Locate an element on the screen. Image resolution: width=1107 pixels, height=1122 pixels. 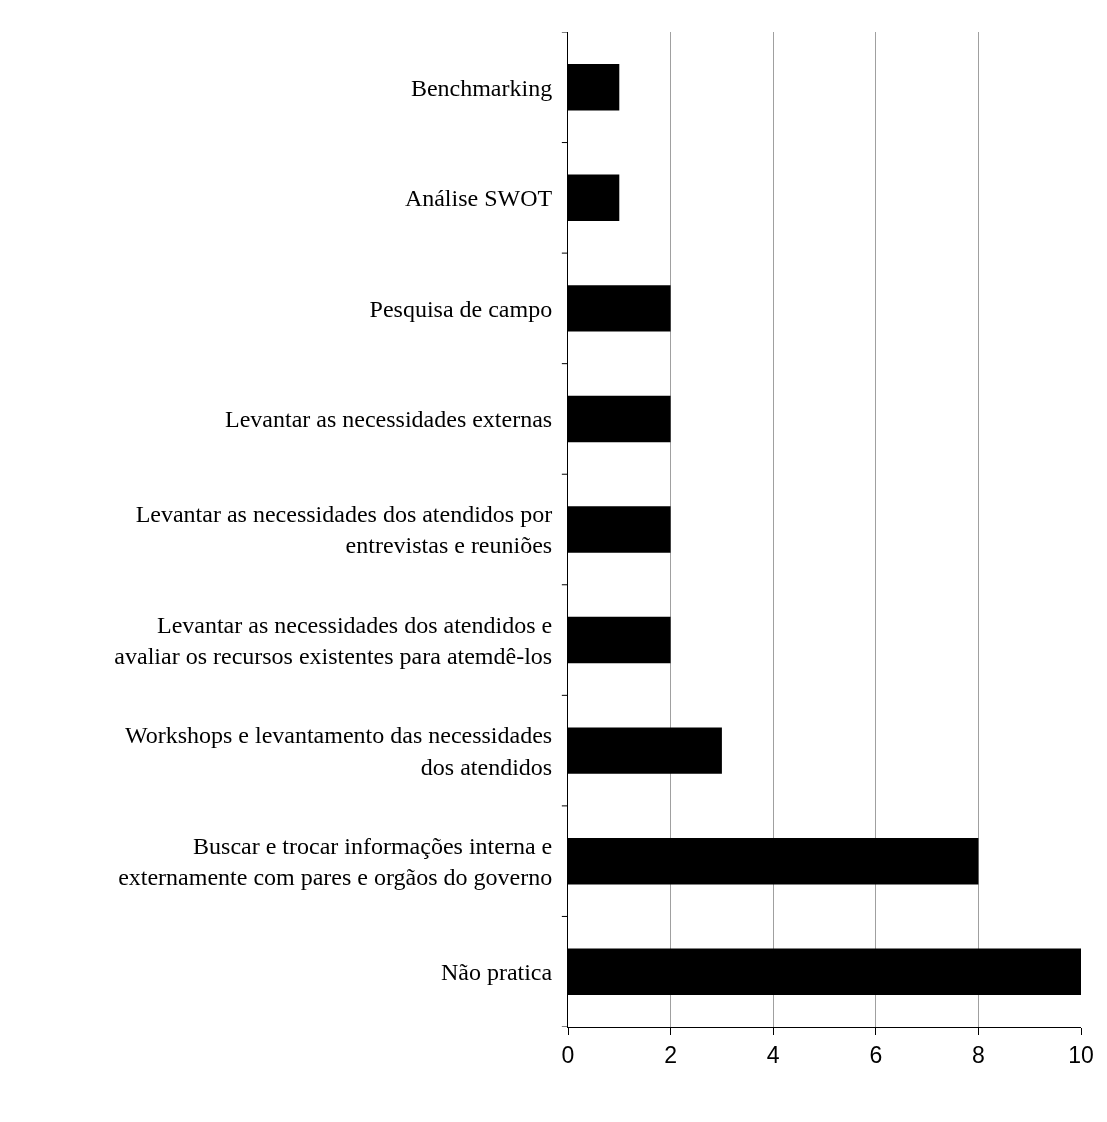
y-tick-label: Pesquisa de campo is located at coordinates (461, 308).